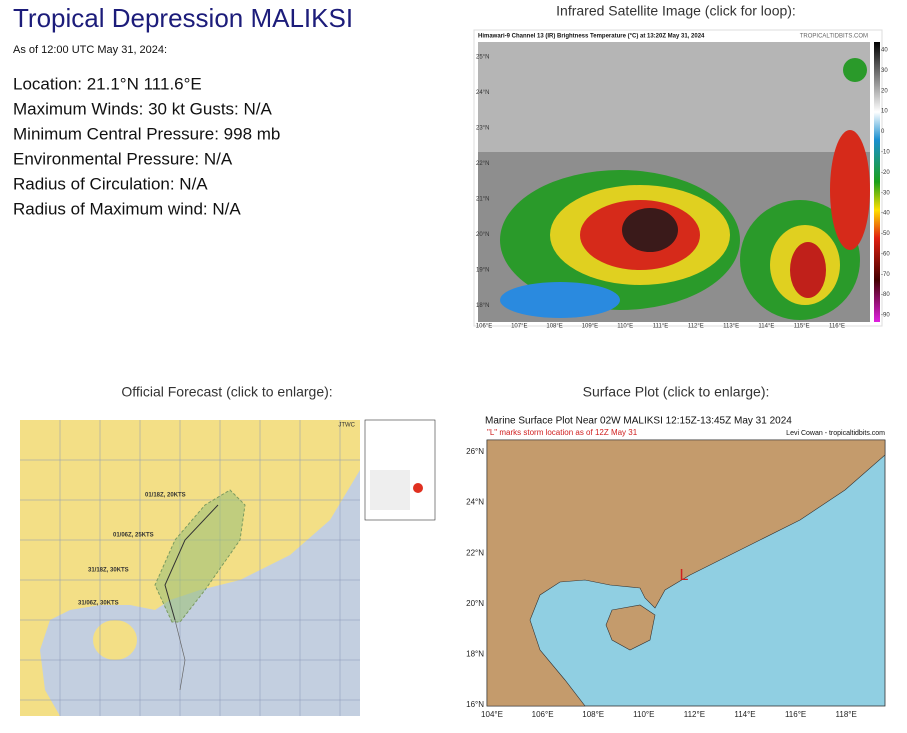 This screenshot has height=733, width=907. I want to click on scale-label: -40, so click(885, 214).